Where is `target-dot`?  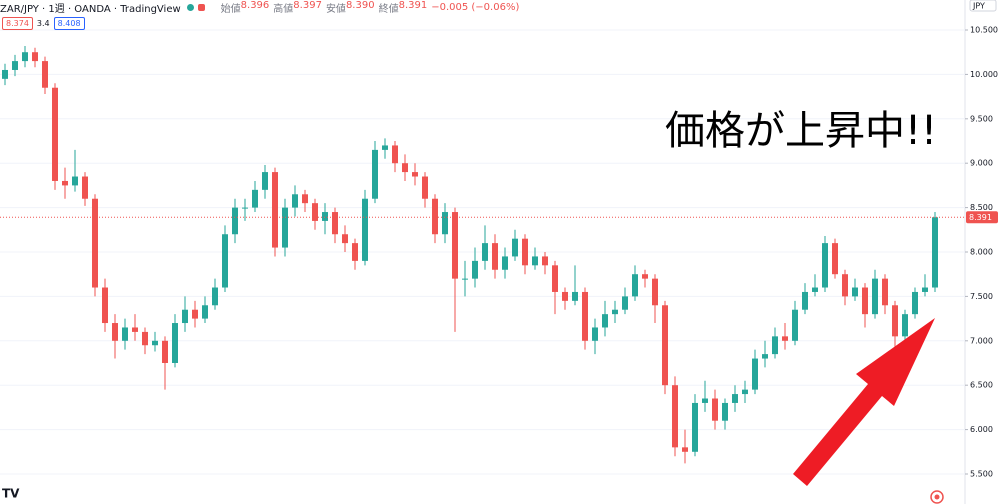 target-dot is located at coordinates (937, 497).